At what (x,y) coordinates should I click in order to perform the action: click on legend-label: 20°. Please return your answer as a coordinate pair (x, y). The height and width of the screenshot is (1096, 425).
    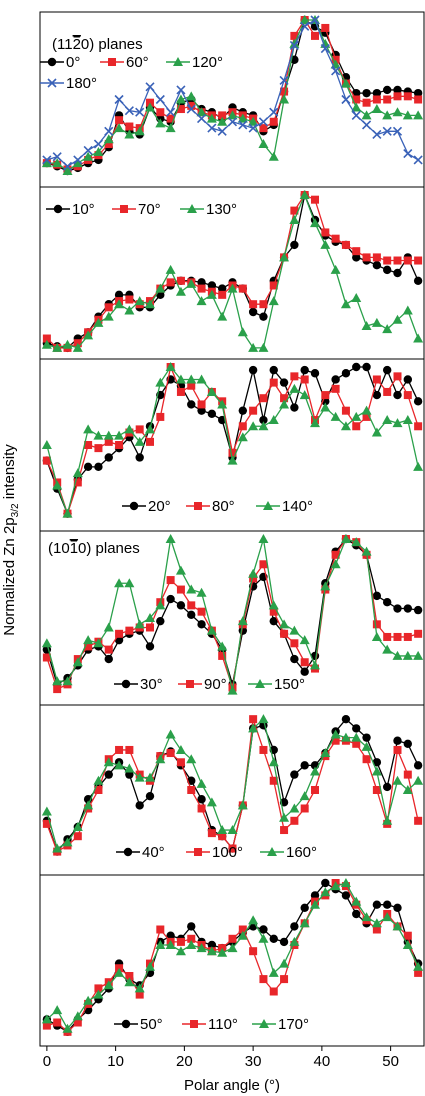
    Looking at the image, I should click on (159, 506).